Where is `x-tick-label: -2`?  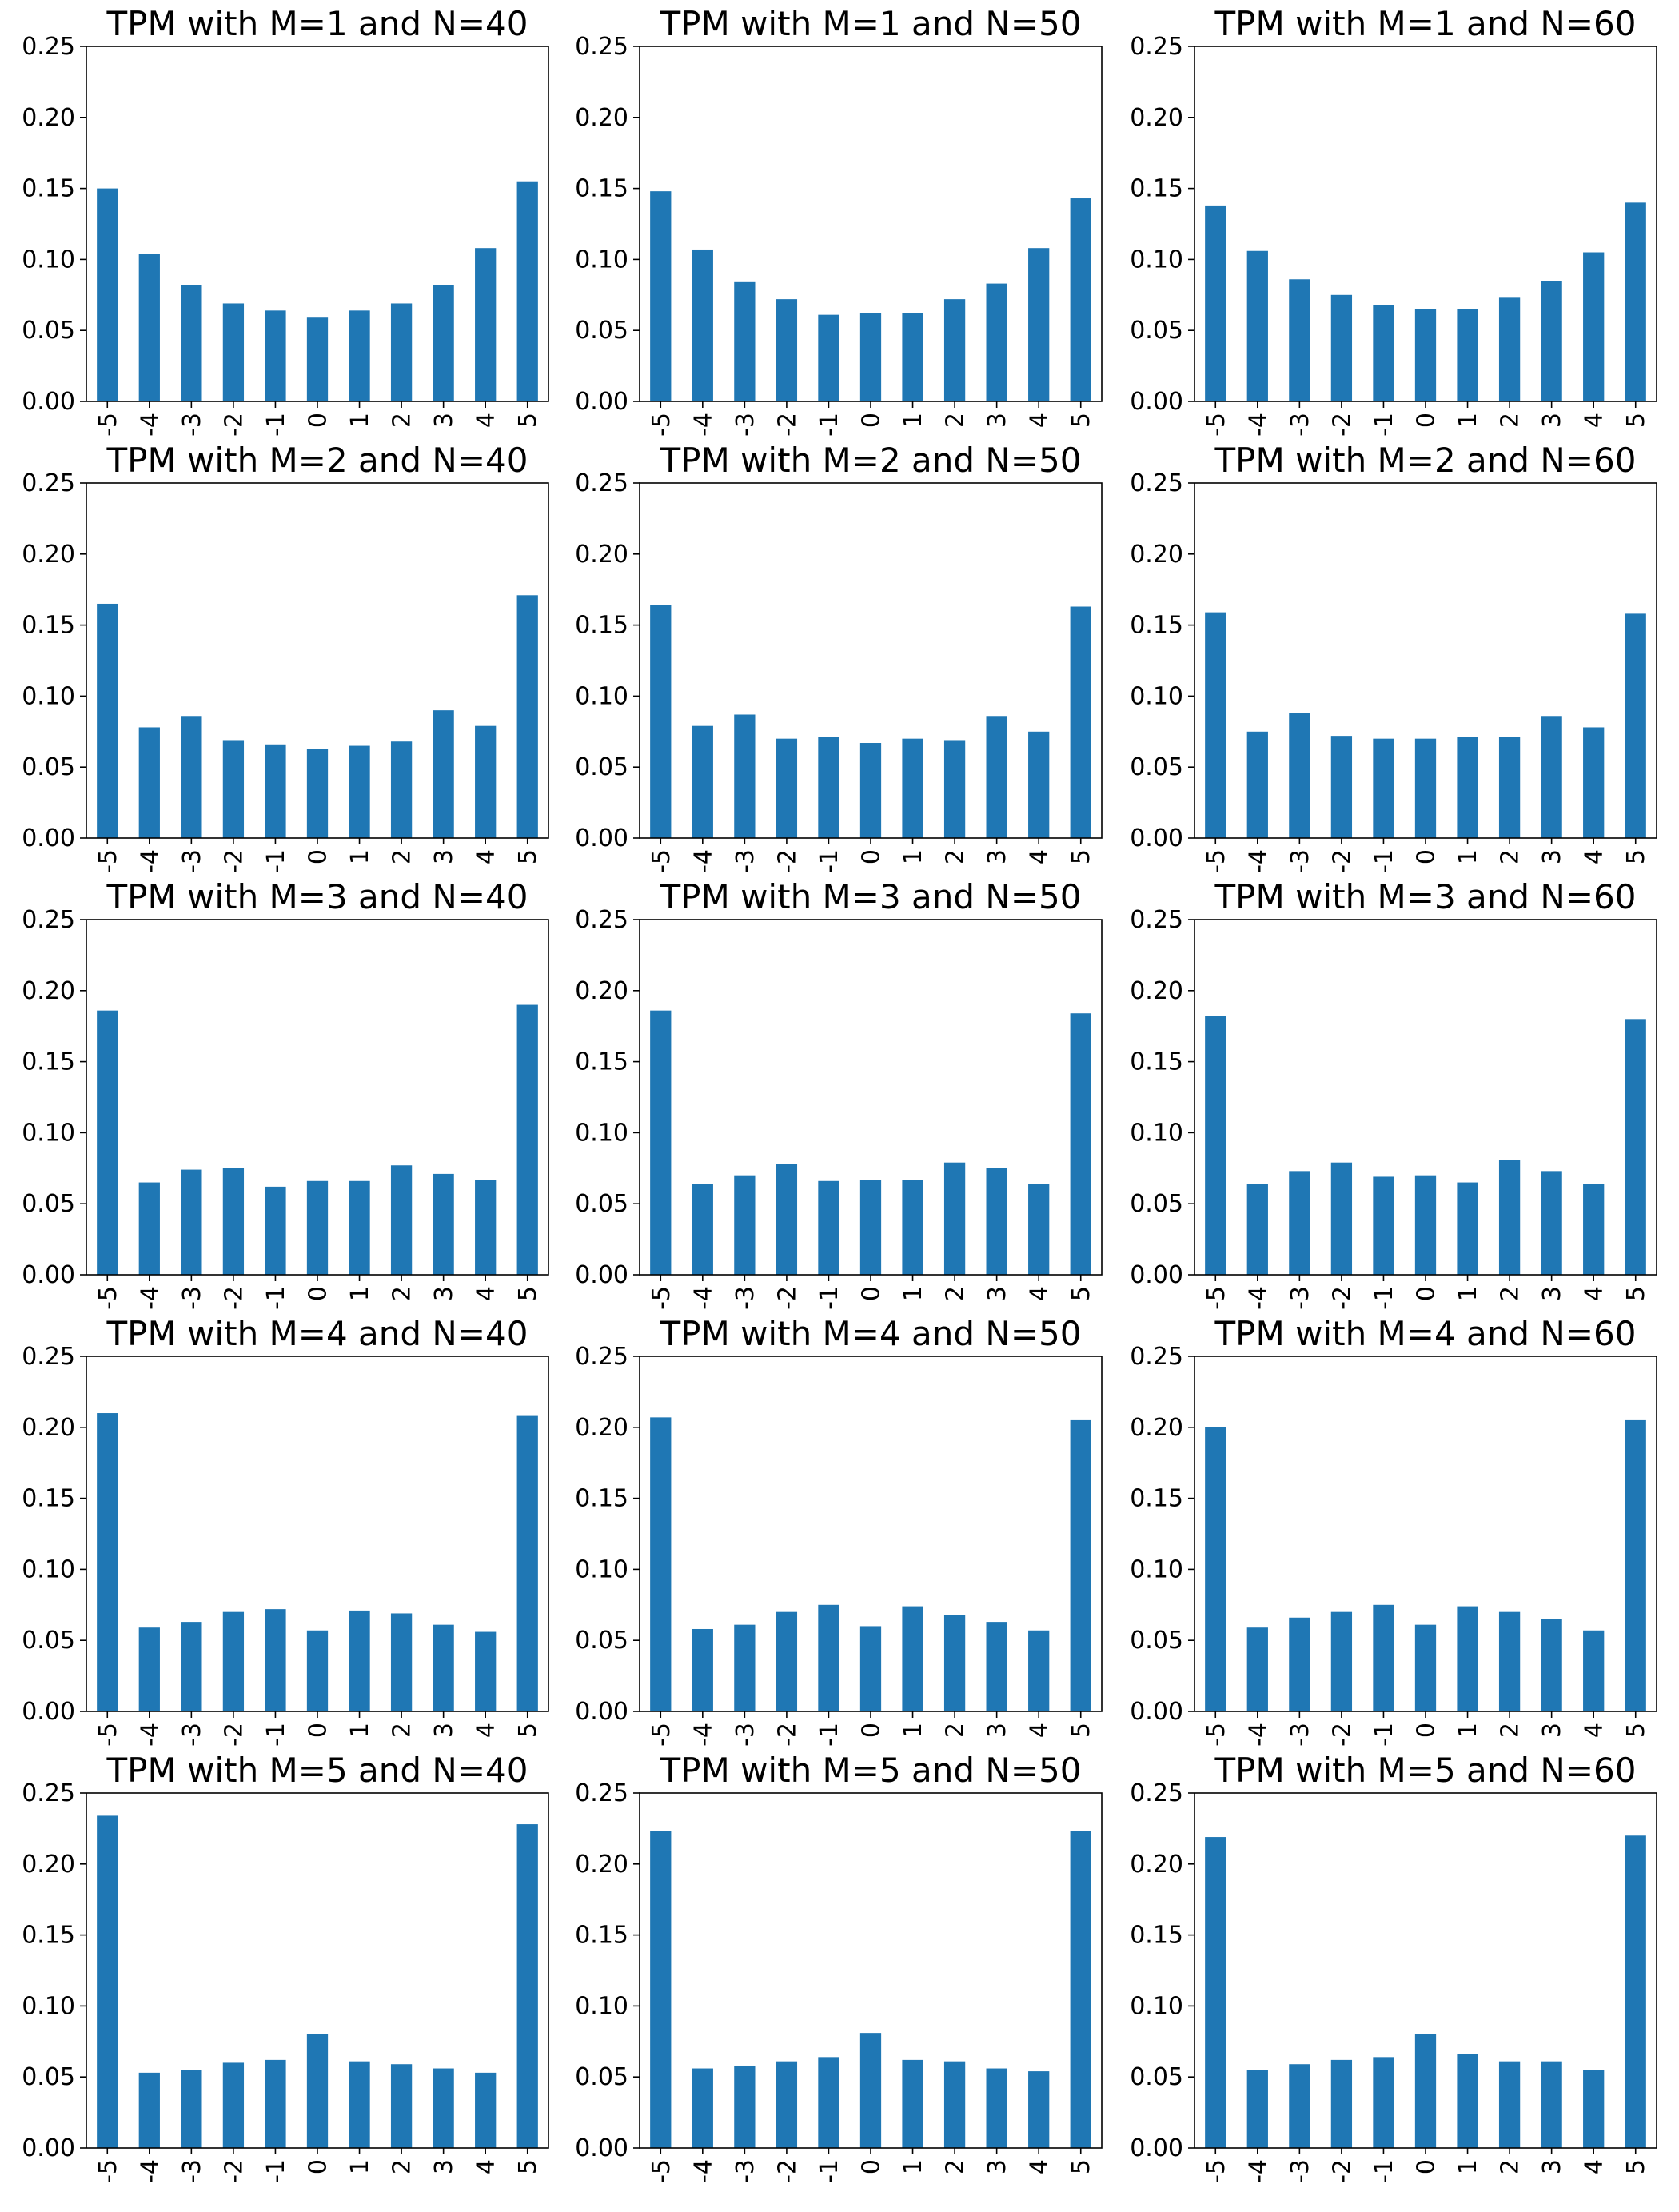
x-tick-label: -2 is located at coordinates (1342, 425).